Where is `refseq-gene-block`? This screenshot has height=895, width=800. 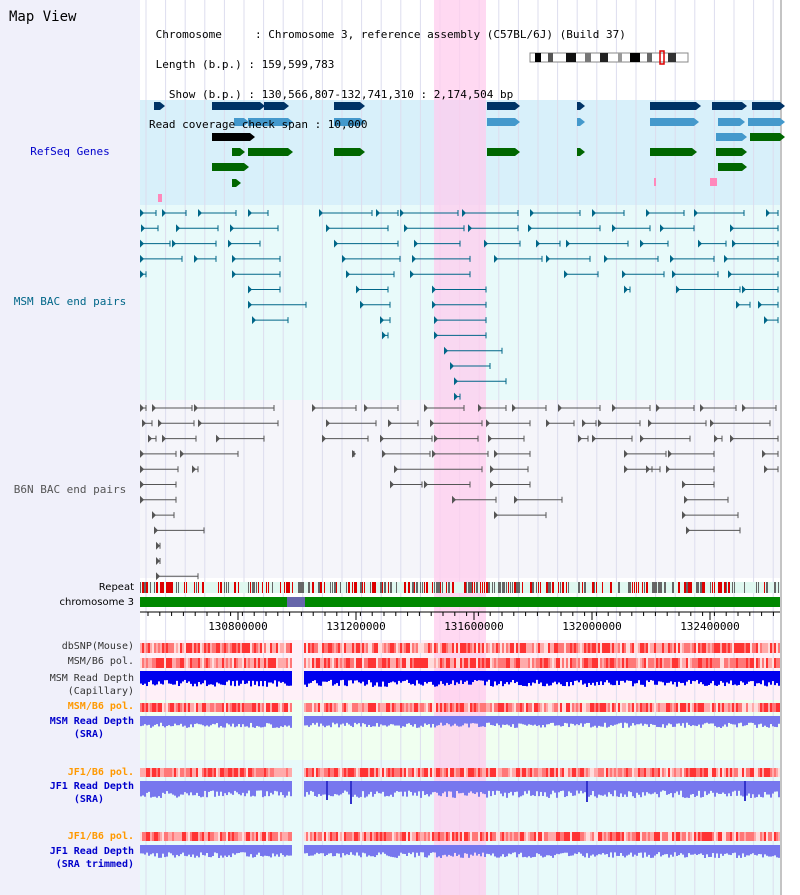
refseq-gene-block is located at coordinates (234, 183).